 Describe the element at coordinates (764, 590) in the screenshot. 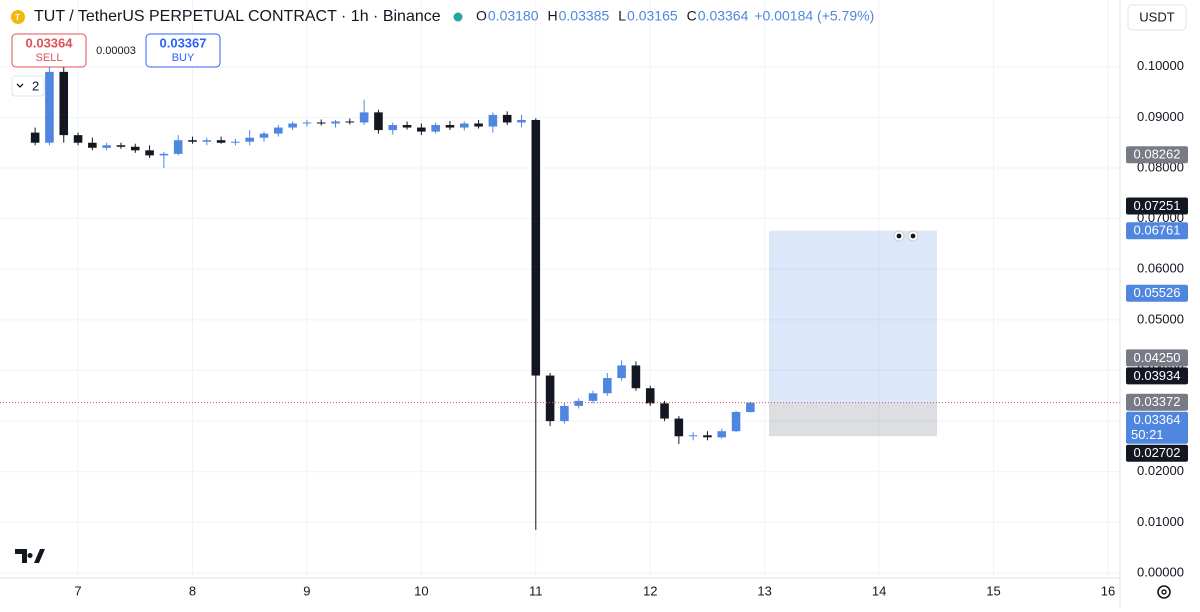

I see `x-tick-label: 13` at that location.